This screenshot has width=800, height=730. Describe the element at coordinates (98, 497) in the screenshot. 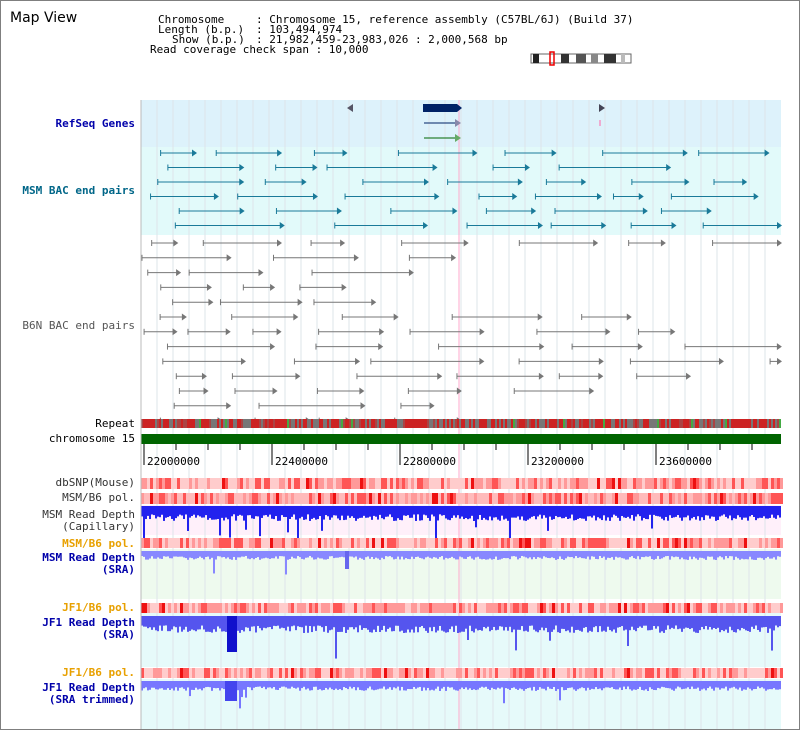

I see `track-label-msm-pol-1: MSM/B6 pol.` at that location.